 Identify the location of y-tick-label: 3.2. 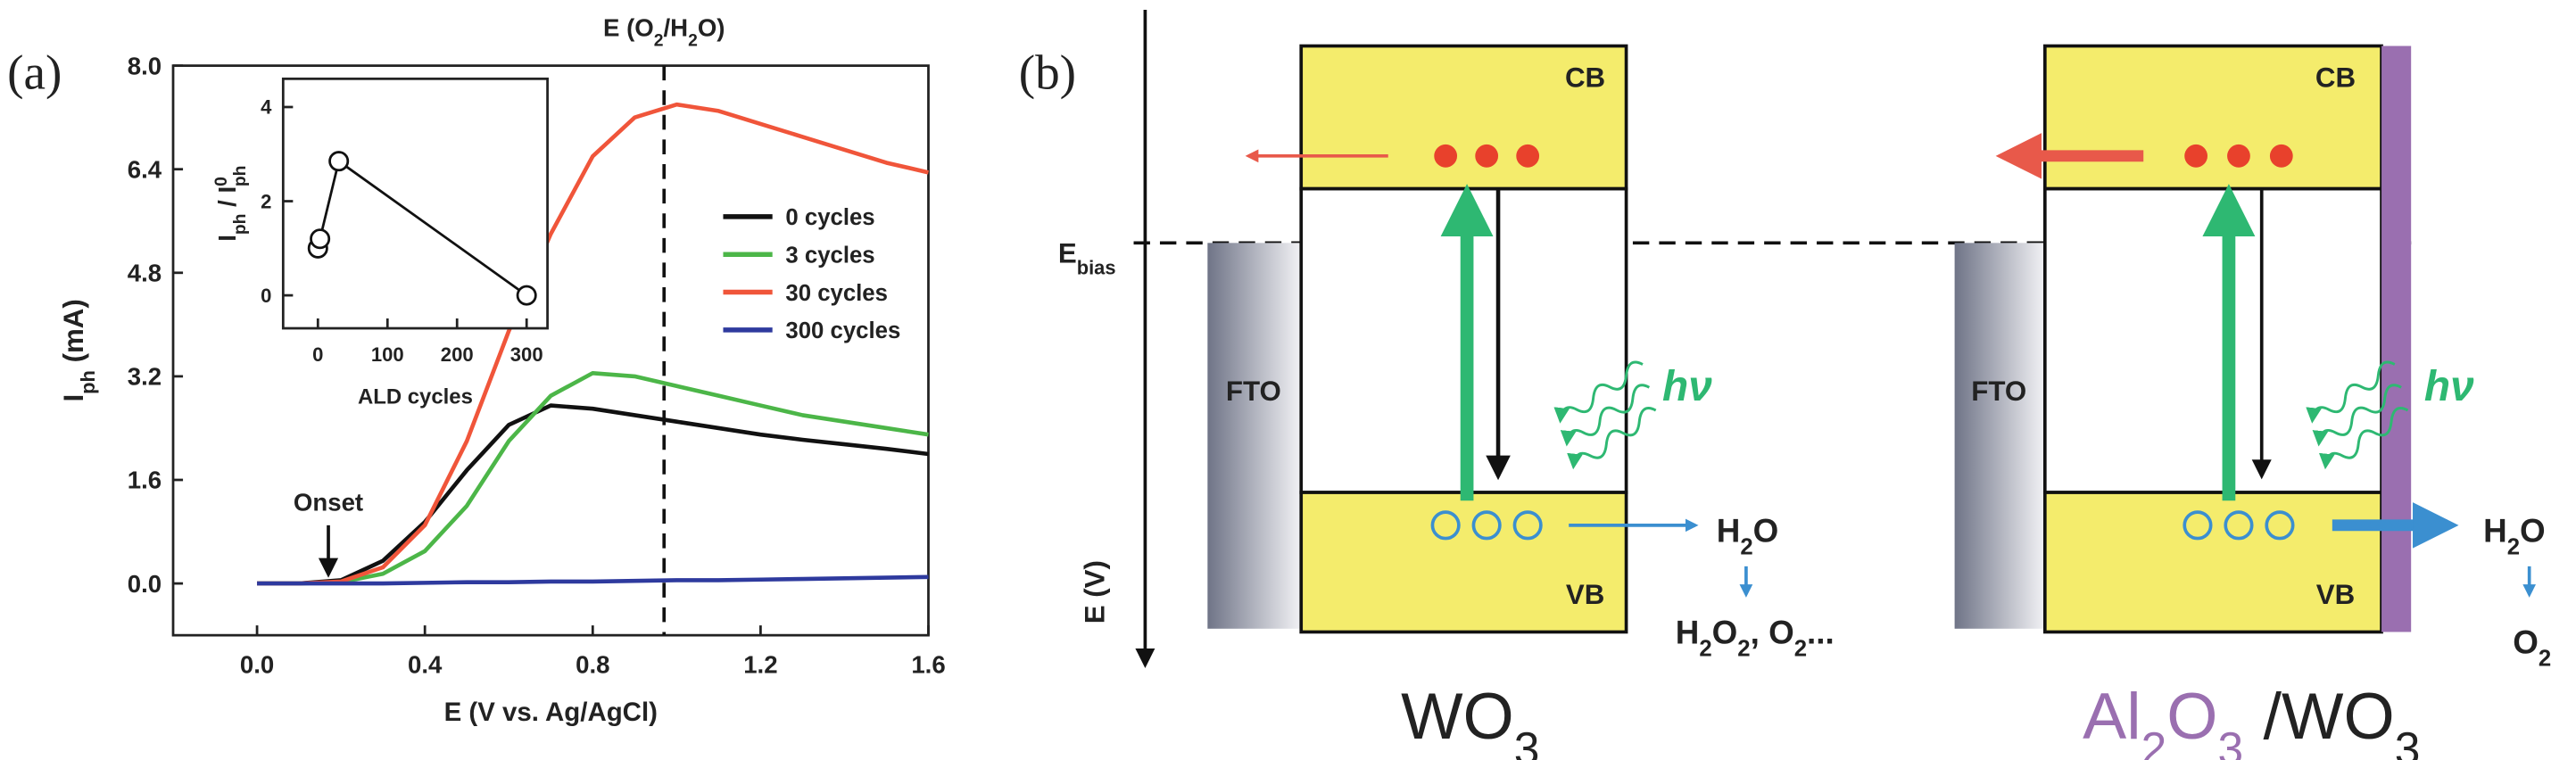
(145, 377).